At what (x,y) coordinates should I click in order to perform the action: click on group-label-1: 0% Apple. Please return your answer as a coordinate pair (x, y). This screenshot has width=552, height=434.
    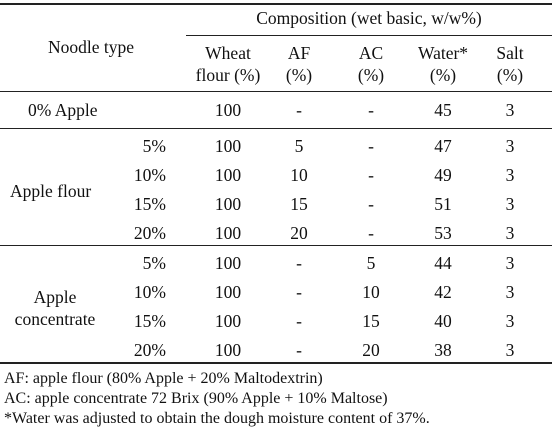
    Looking at the image, I should click on (63, 110).